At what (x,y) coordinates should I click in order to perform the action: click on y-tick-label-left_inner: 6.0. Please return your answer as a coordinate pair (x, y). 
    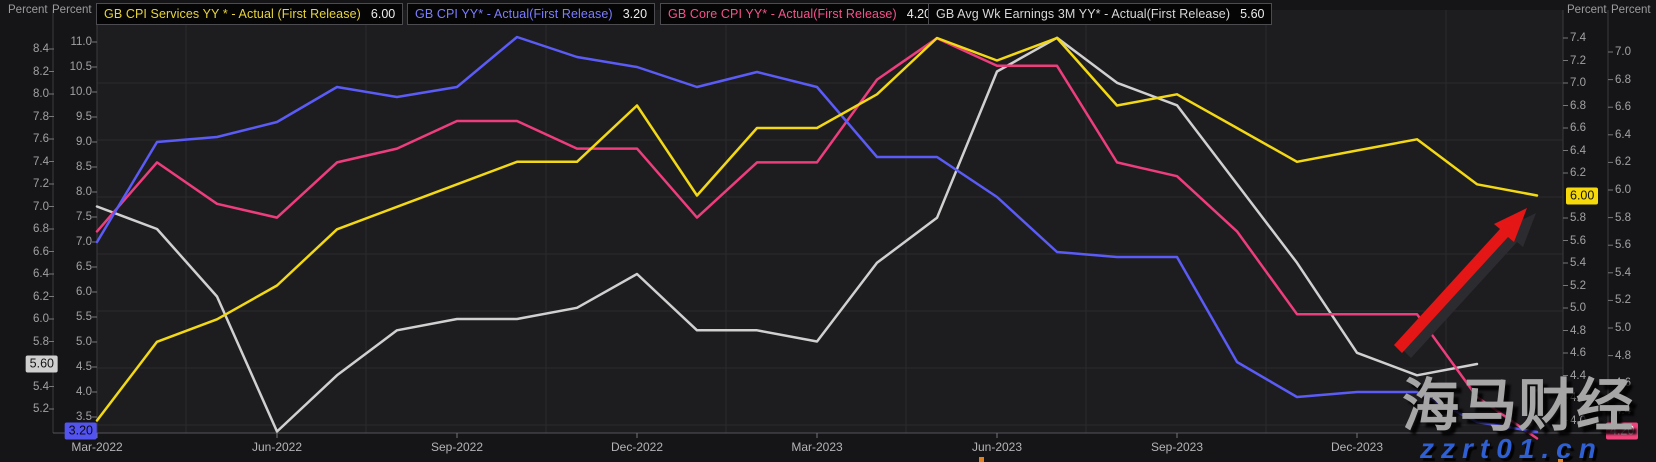
    Looking at the image, I should click on (84, 292).